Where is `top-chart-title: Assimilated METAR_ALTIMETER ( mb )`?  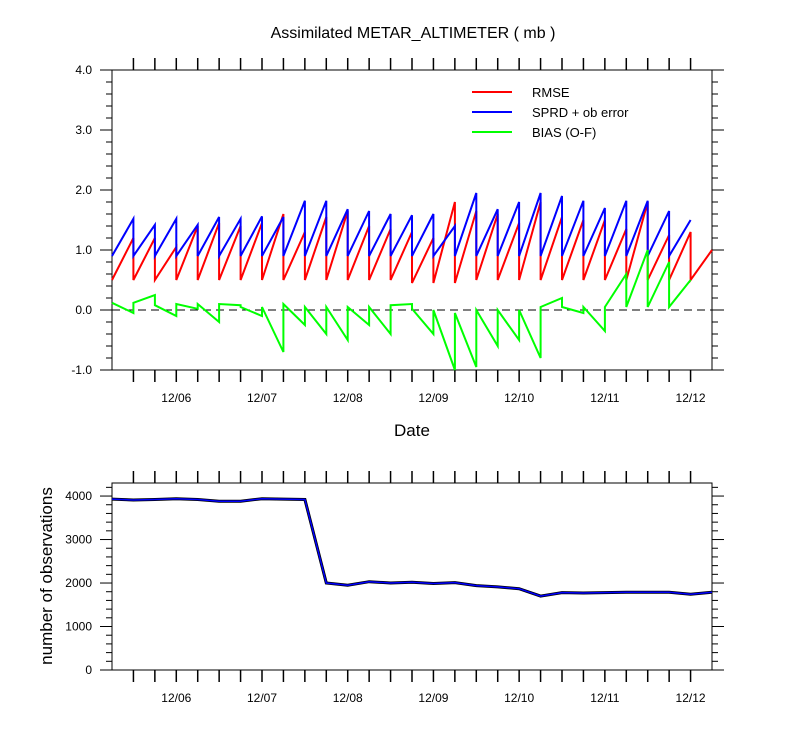
top-chart-title: Assimilated METAR_ALTIMETER ( mb ) is located at coordinates (413, 33).